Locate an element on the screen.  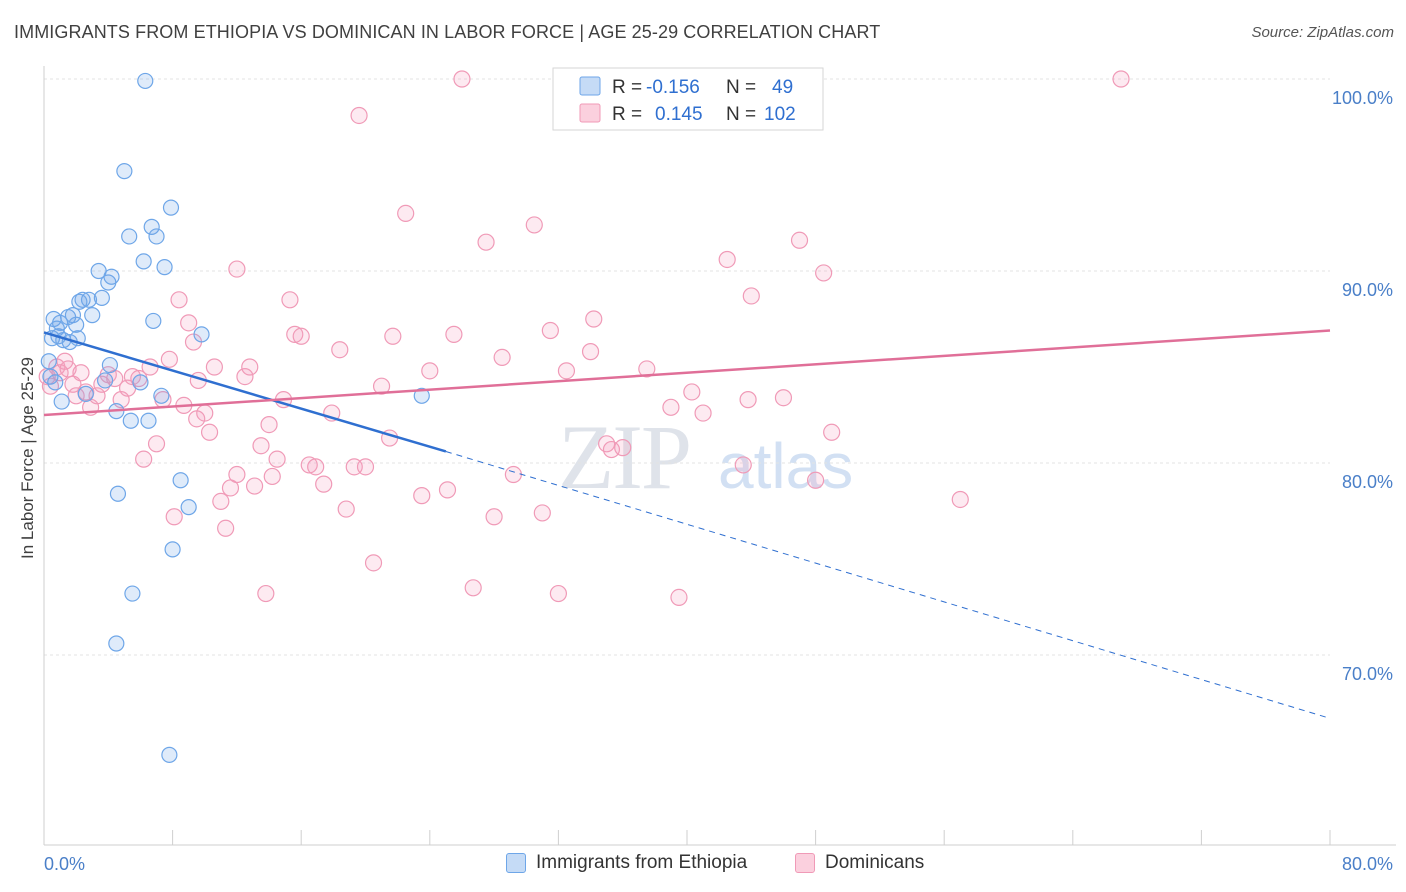
dominican-swatch is located at coordinates (590, 113).